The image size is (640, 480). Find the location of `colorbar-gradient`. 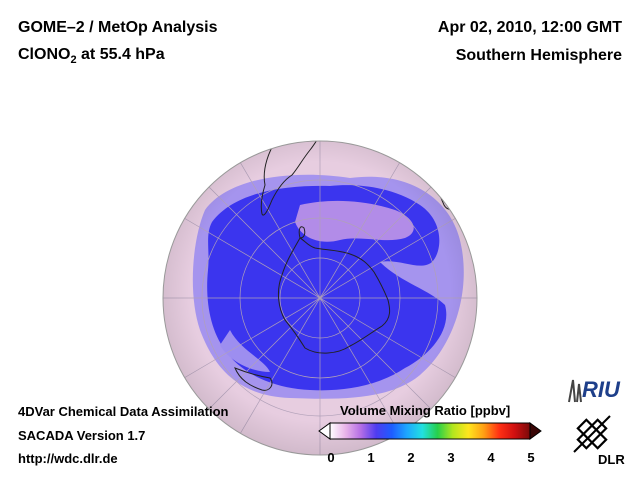

colorbar-gradient is located at coordinates (430, 431).